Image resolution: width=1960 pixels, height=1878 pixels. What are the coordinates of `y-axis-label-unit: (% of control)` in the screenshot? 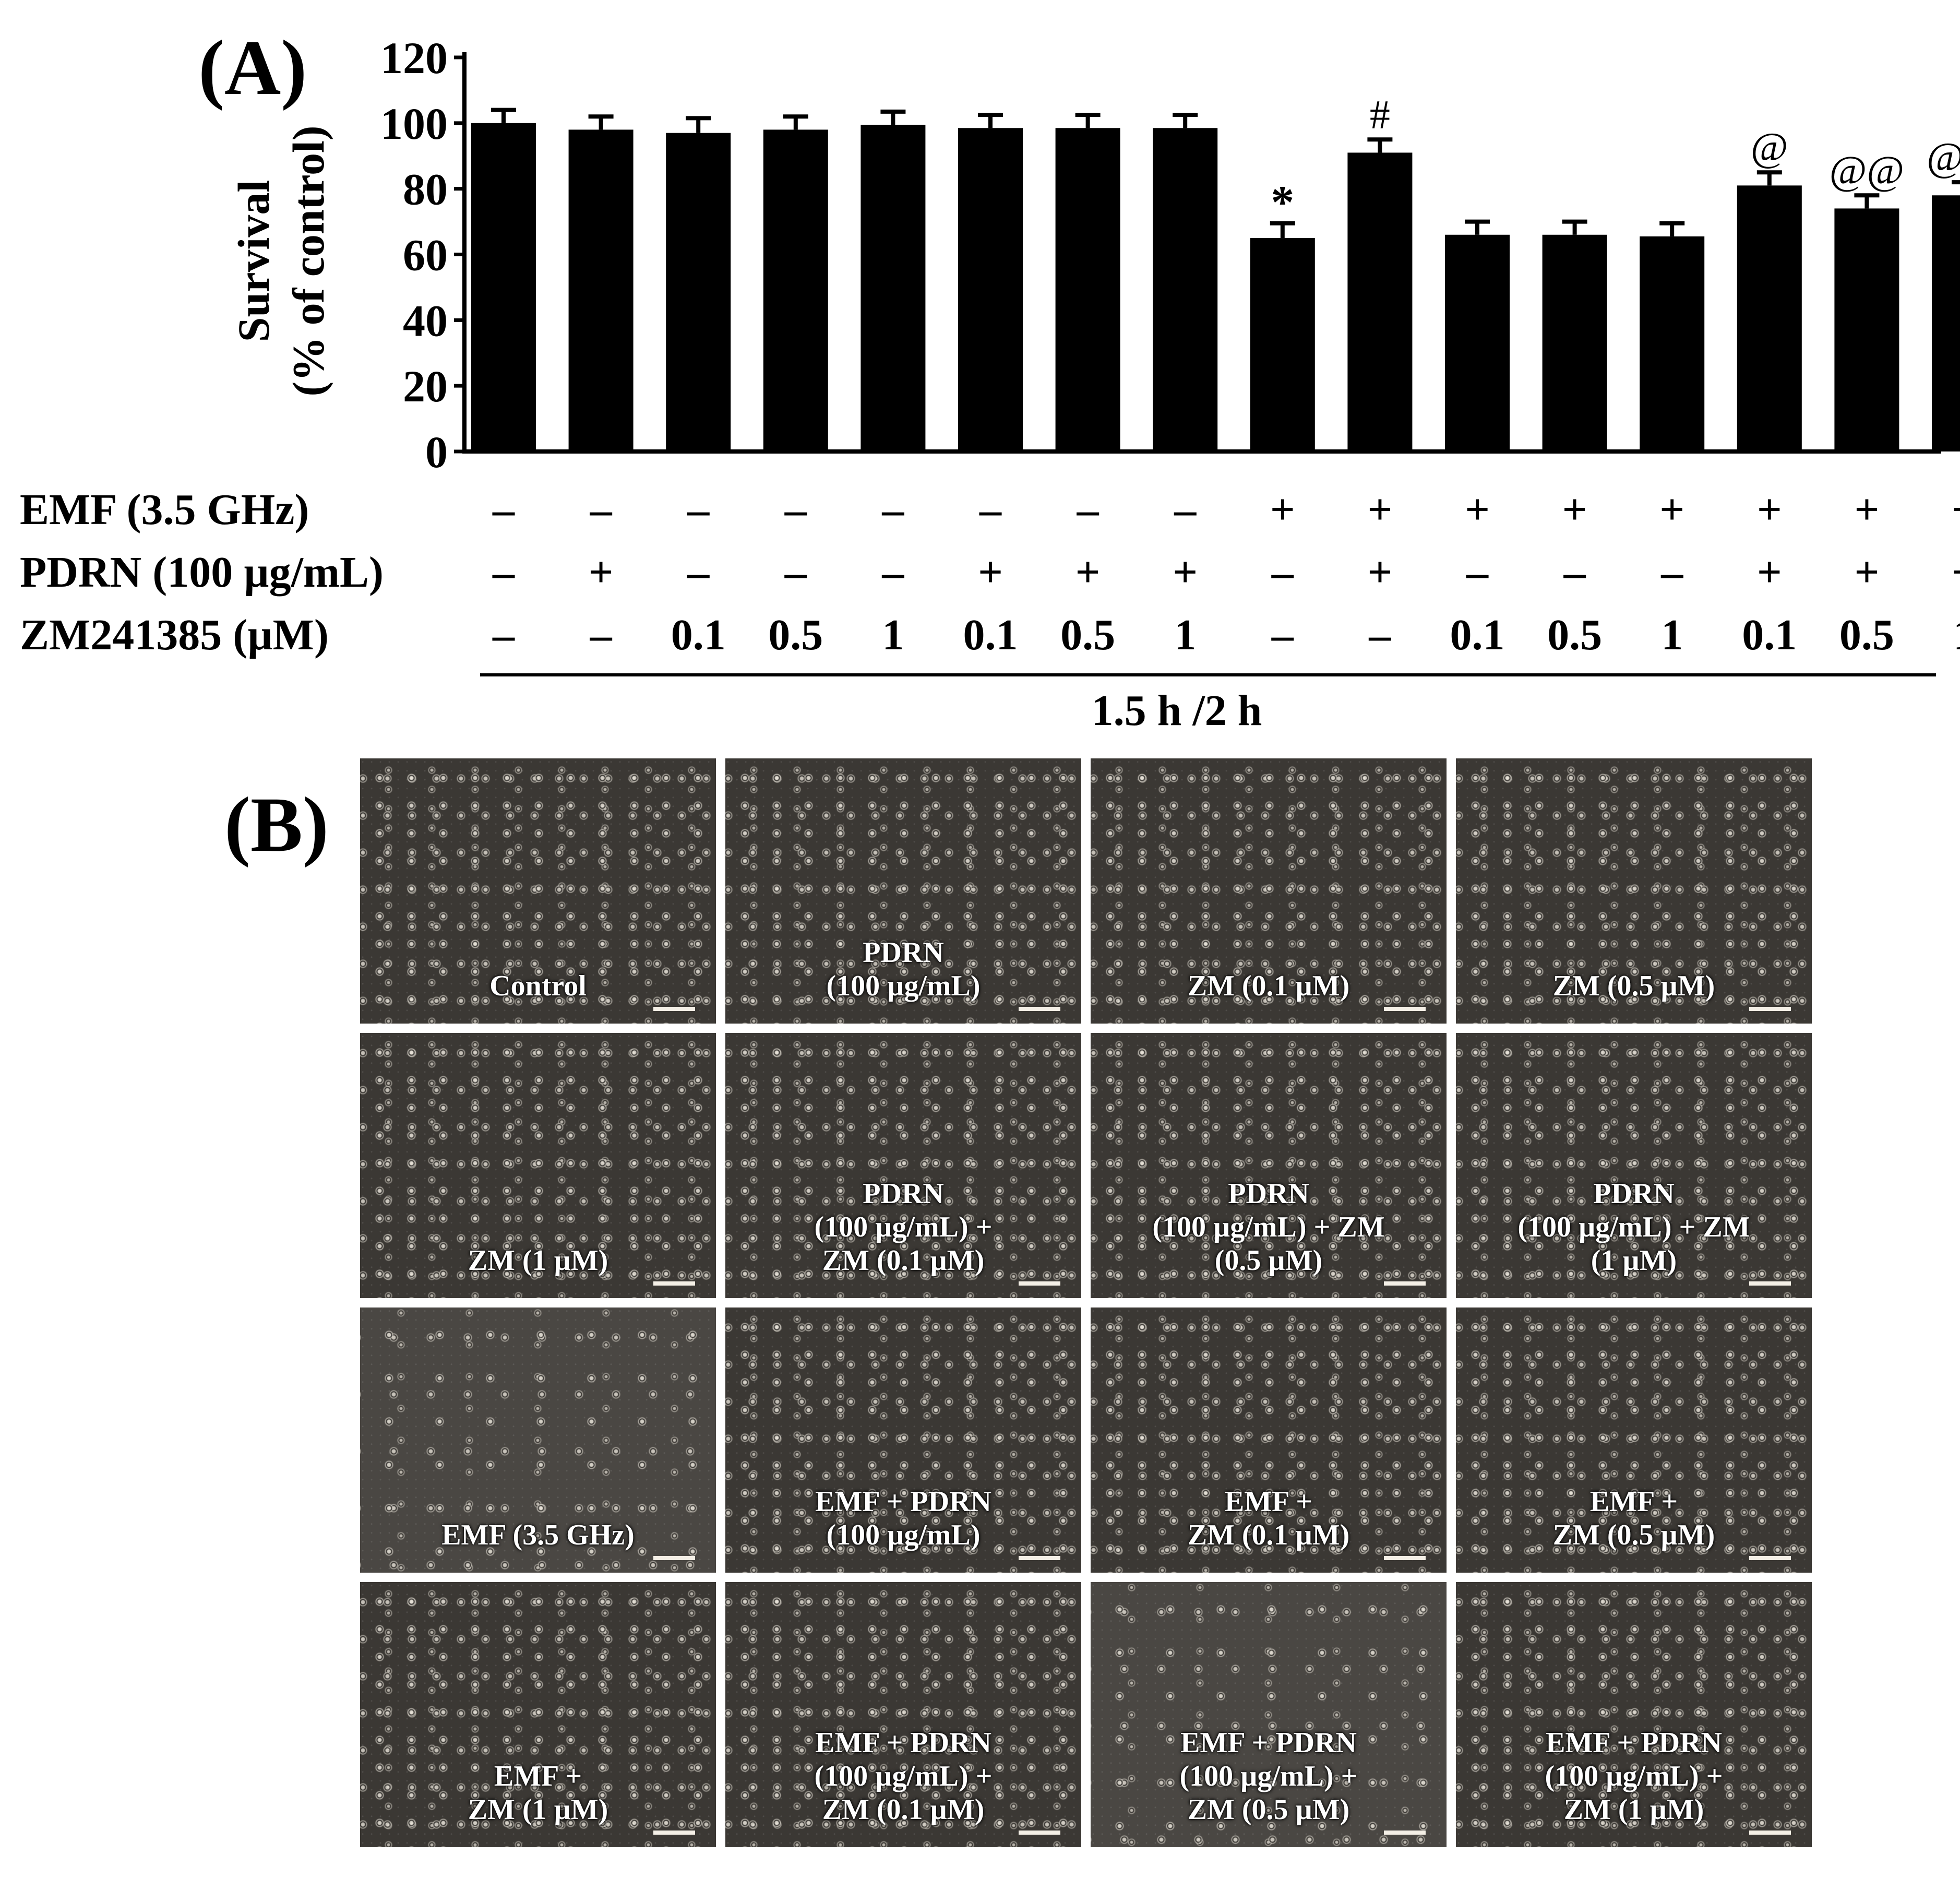 It's located at (308, 260).